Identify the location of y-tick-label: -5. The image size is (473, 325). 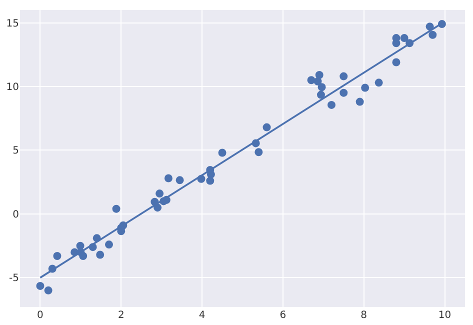
(14, 278).